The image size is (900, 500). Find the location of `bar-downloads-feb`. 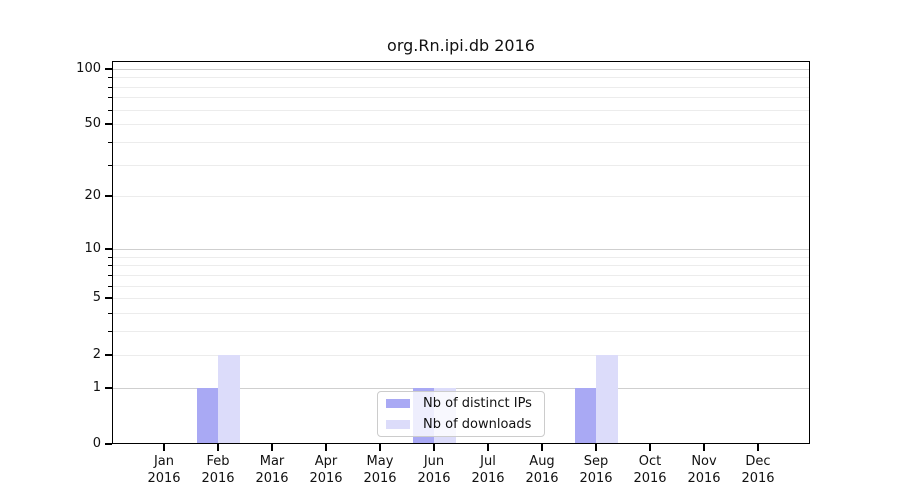

bar-downloads-feb is located at coordinates (229, 398).